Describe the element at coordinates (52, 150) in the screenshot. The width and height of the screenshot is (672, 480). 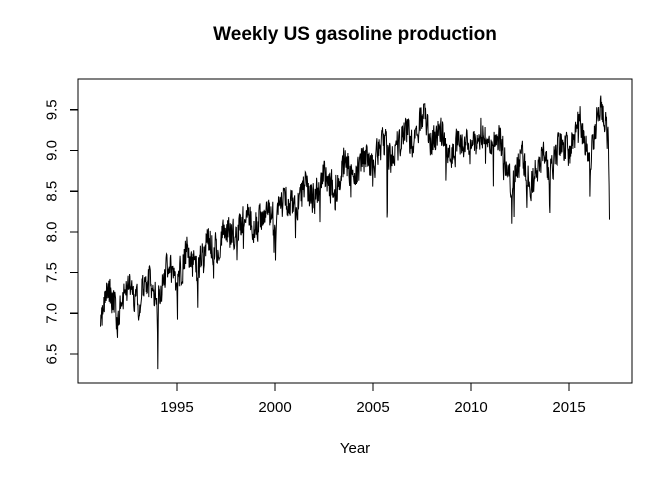
I see `y-tick-label: 9.0` at that location.